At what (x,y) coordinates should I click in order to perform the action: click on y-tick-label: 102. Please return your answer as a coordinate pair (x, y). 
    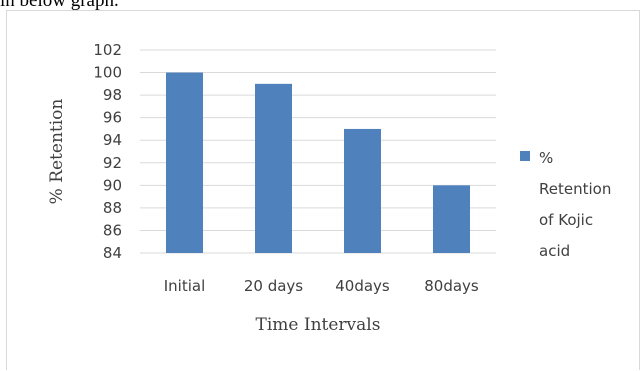
    Looking at the image, I should click on (107, 50).